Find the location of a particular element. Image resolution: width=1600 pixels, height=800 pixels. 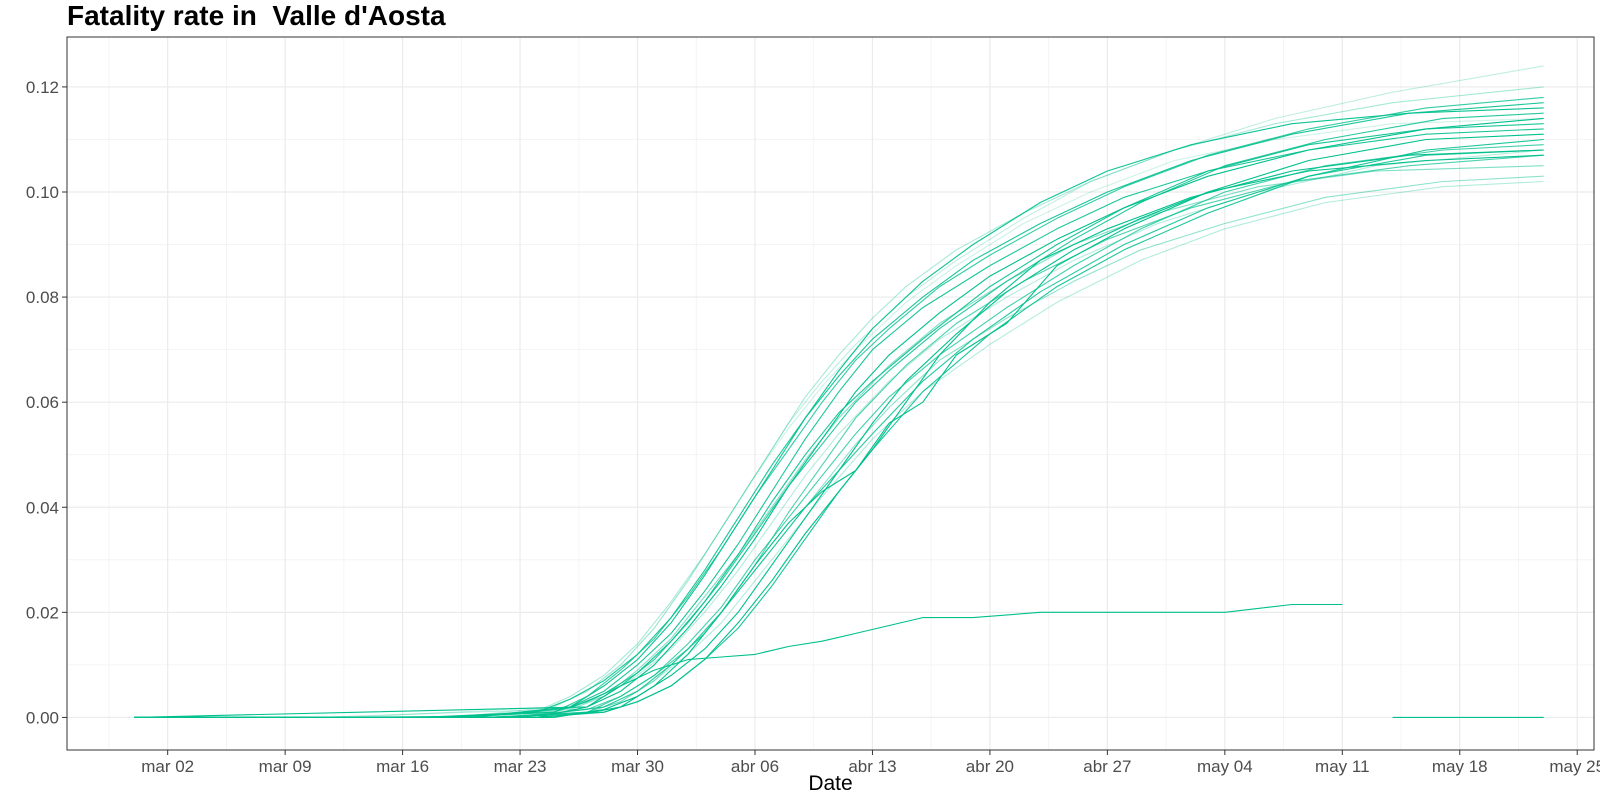

x-tick-label: may 18 is located at coordinates (1460, 766).